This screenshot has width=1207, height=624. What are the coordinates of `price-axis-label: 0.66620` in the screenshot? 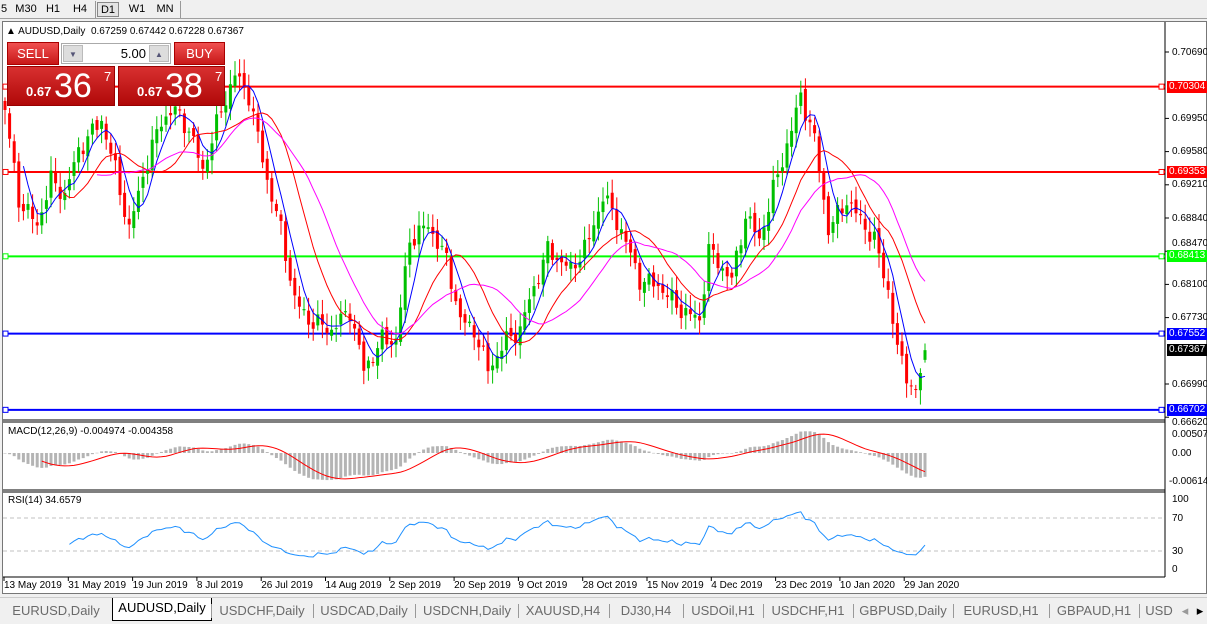 It's located at (1189, 422).